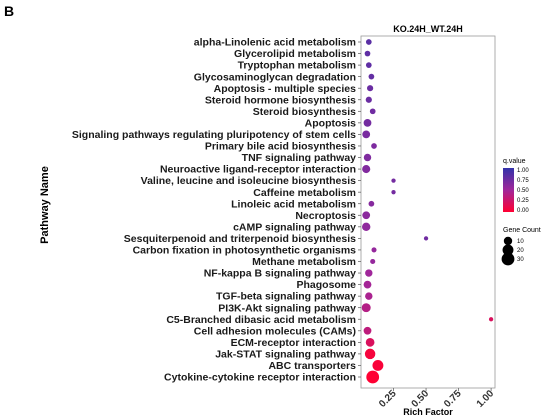 The image size is (550, 418). Describe the element at coordinates (275, 331) in the screenshot. I see `pathway-label: Cell adhesion molecules (CAMs)` at that location.